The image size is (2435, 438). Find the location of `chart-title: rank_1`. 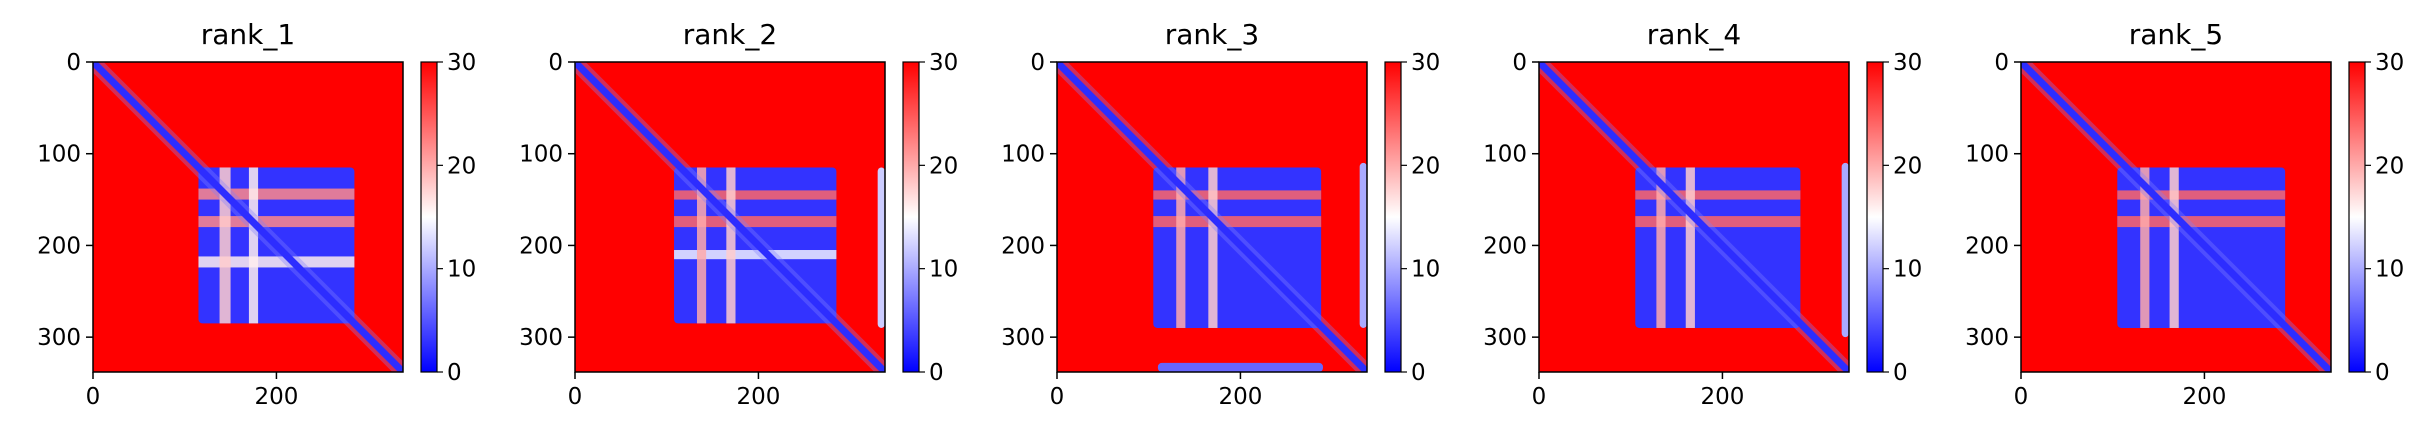

chart-title: rank_1 is located at coordinates (248, 34).